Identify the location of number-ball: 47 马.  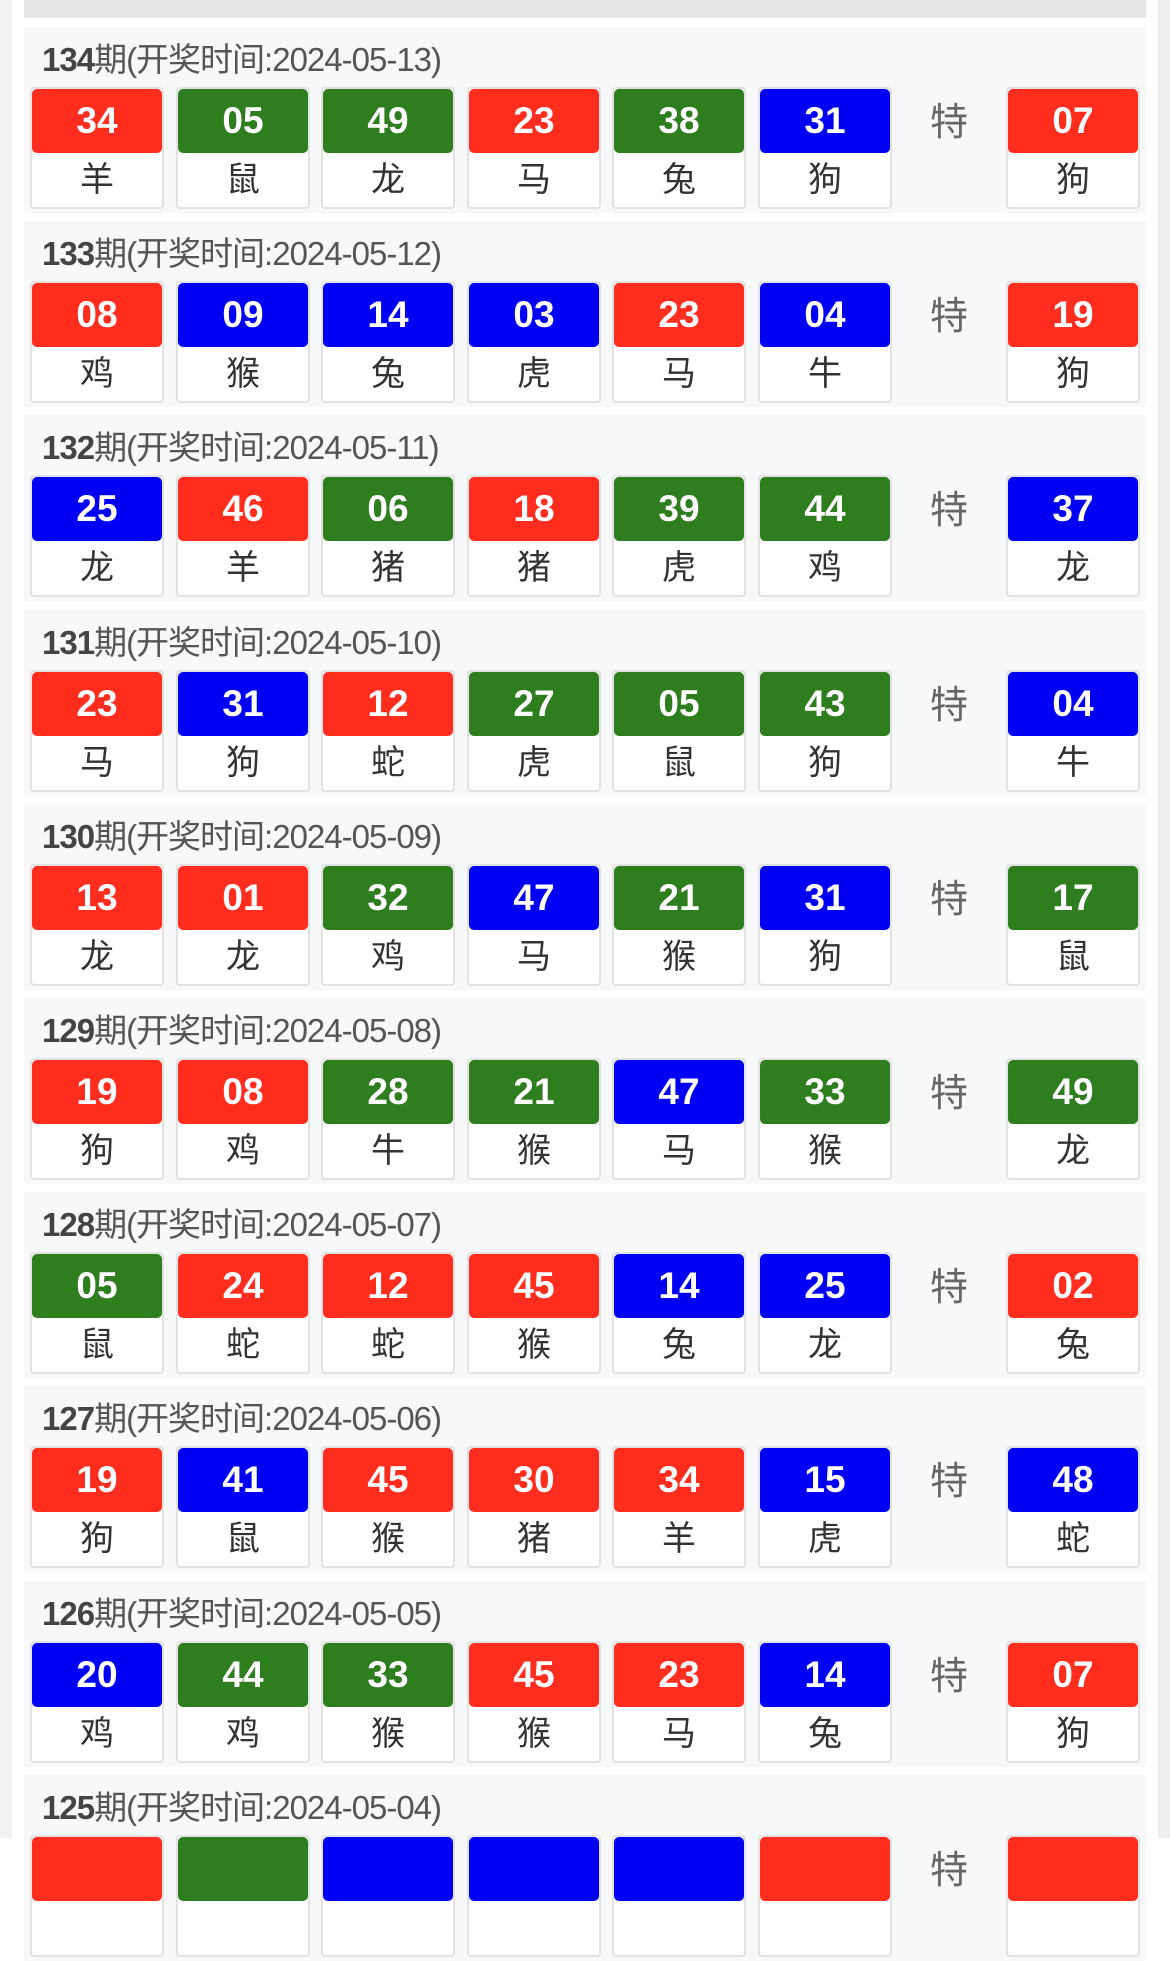
(534, 924).